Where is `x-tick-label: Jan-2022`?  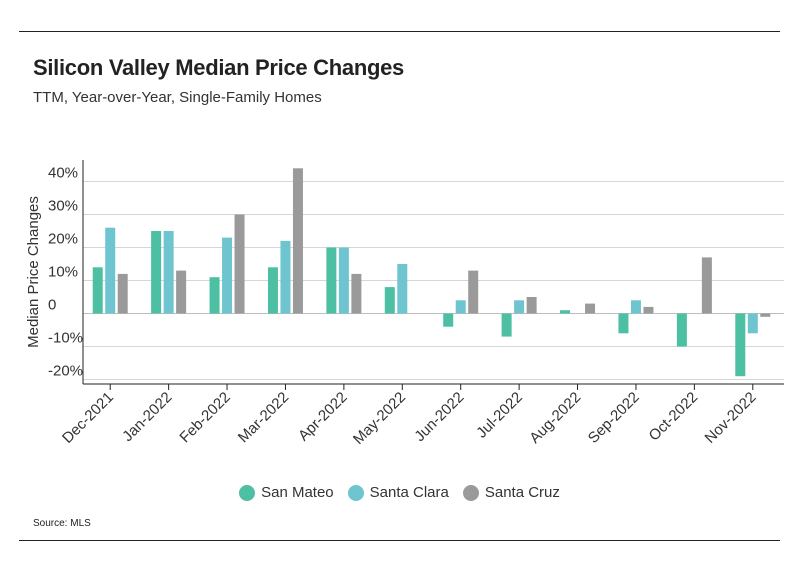 x-tick-label: Jan-2022 is located at coordinates (147, 417).